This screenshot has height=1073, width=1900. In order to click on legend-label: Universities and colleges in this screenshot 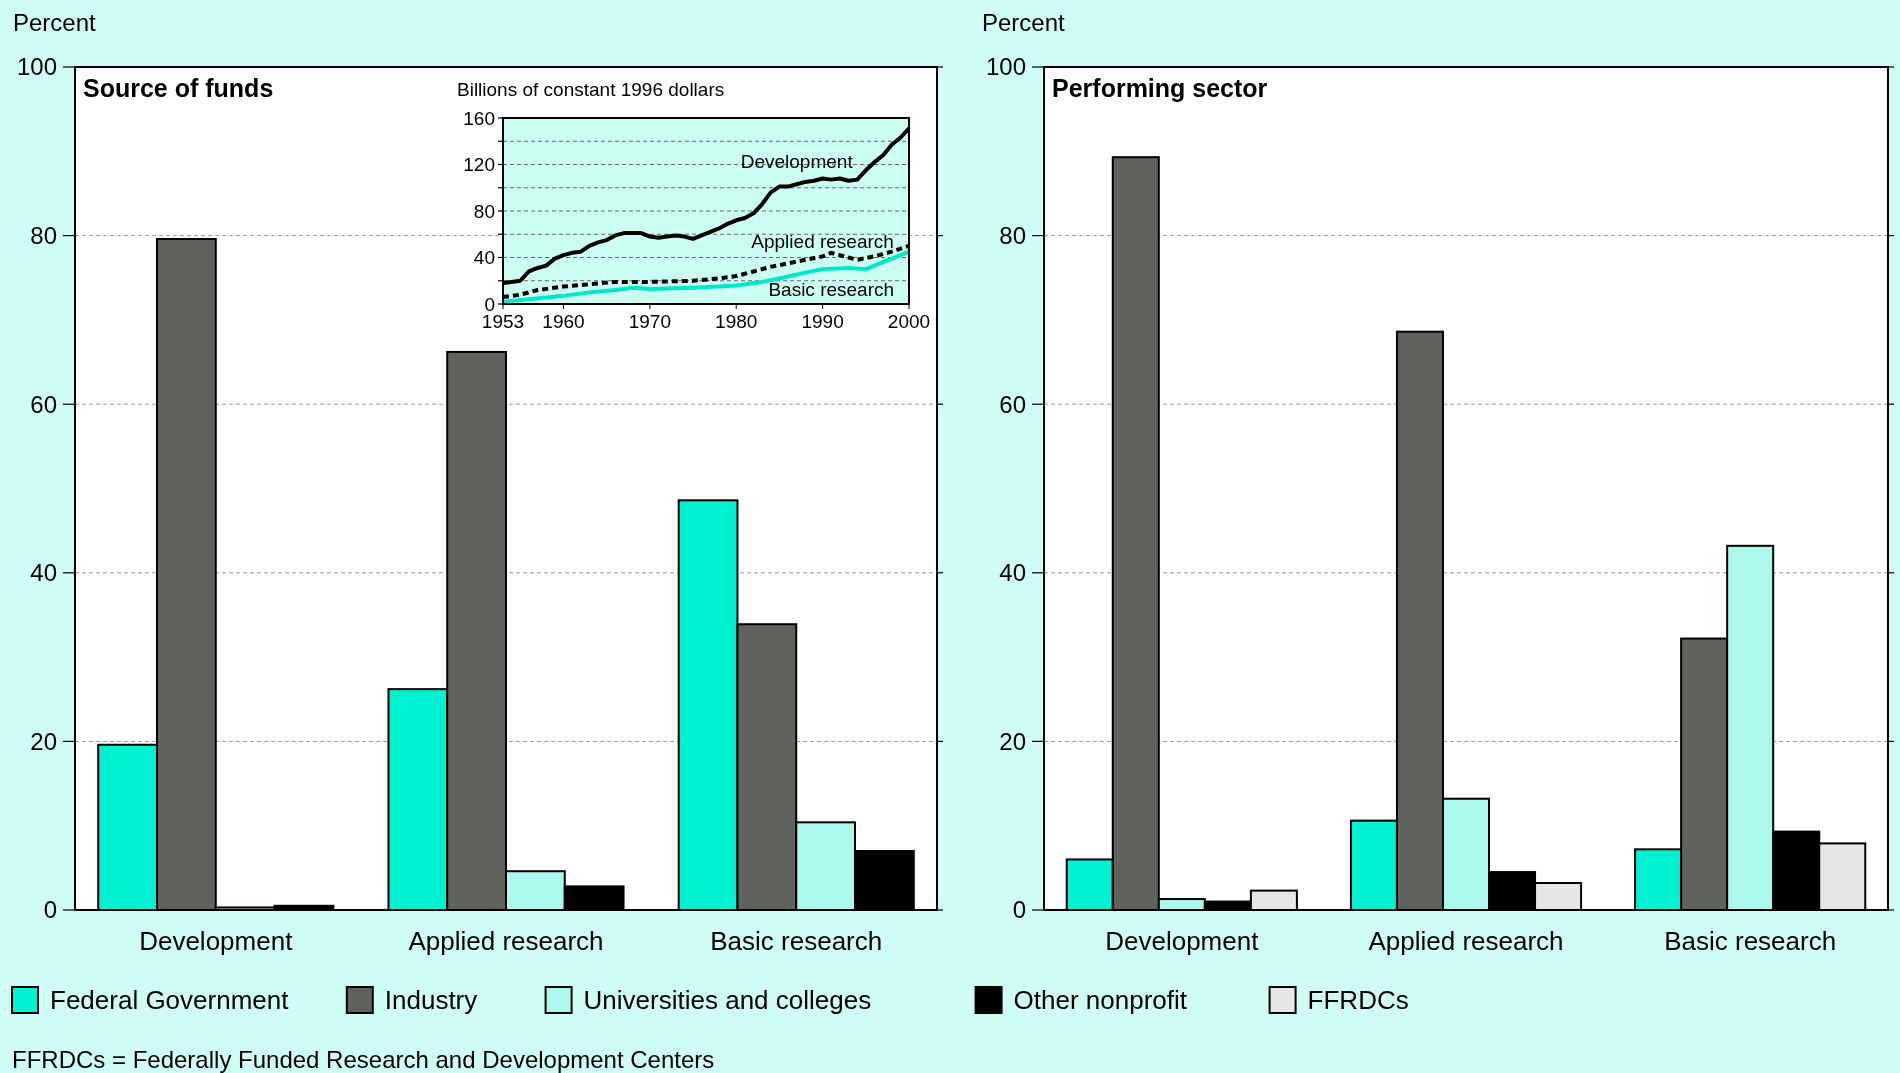, I will do `click(727, 1000)`.